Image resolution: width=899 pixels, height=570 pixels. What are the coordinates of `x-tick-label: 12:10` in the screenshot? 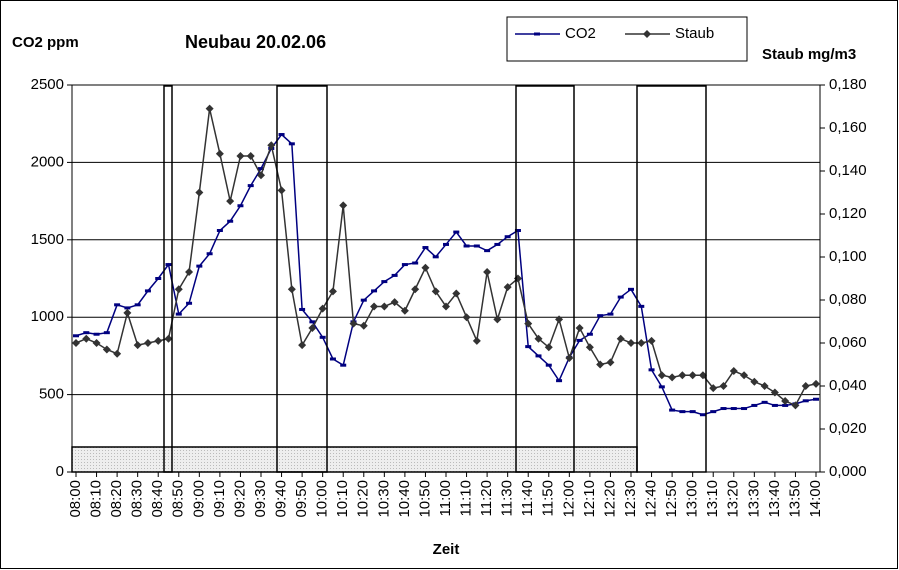 It's located at (589, 499).